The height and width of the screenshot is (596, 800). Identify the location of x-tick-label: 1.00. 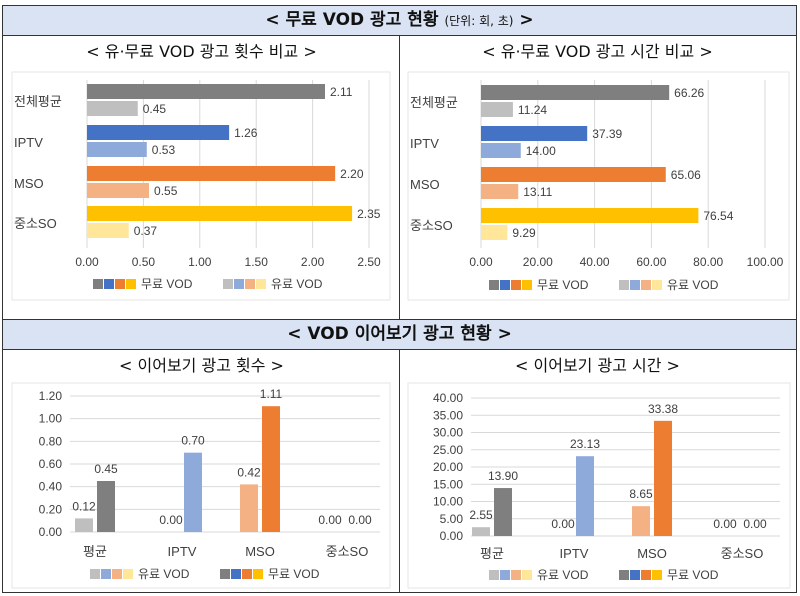
(200, 262).